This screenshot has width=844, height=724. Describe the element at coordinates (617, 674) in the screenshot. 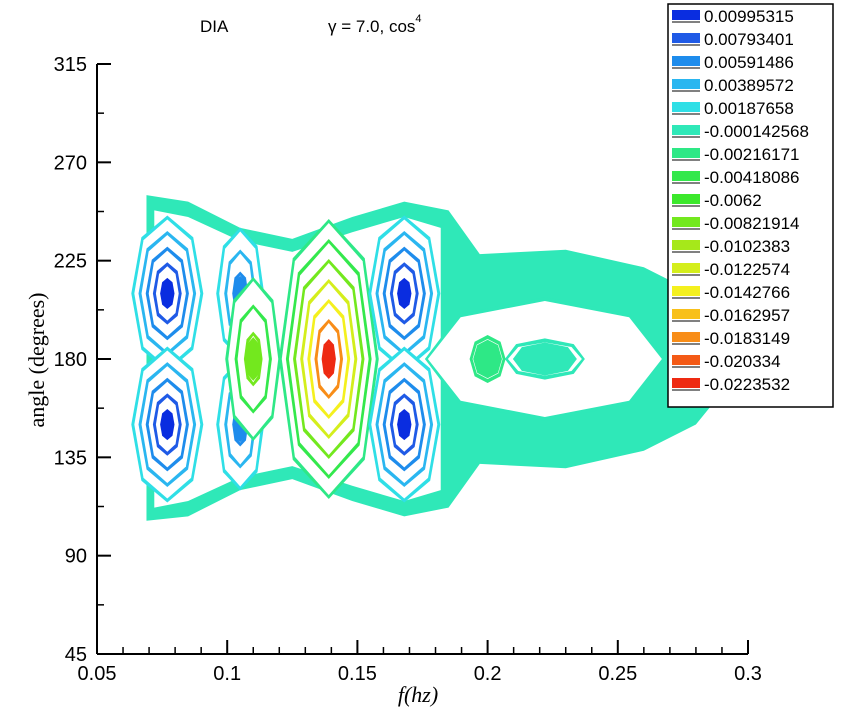

I see `x-tick-label: 0.25` at that location.